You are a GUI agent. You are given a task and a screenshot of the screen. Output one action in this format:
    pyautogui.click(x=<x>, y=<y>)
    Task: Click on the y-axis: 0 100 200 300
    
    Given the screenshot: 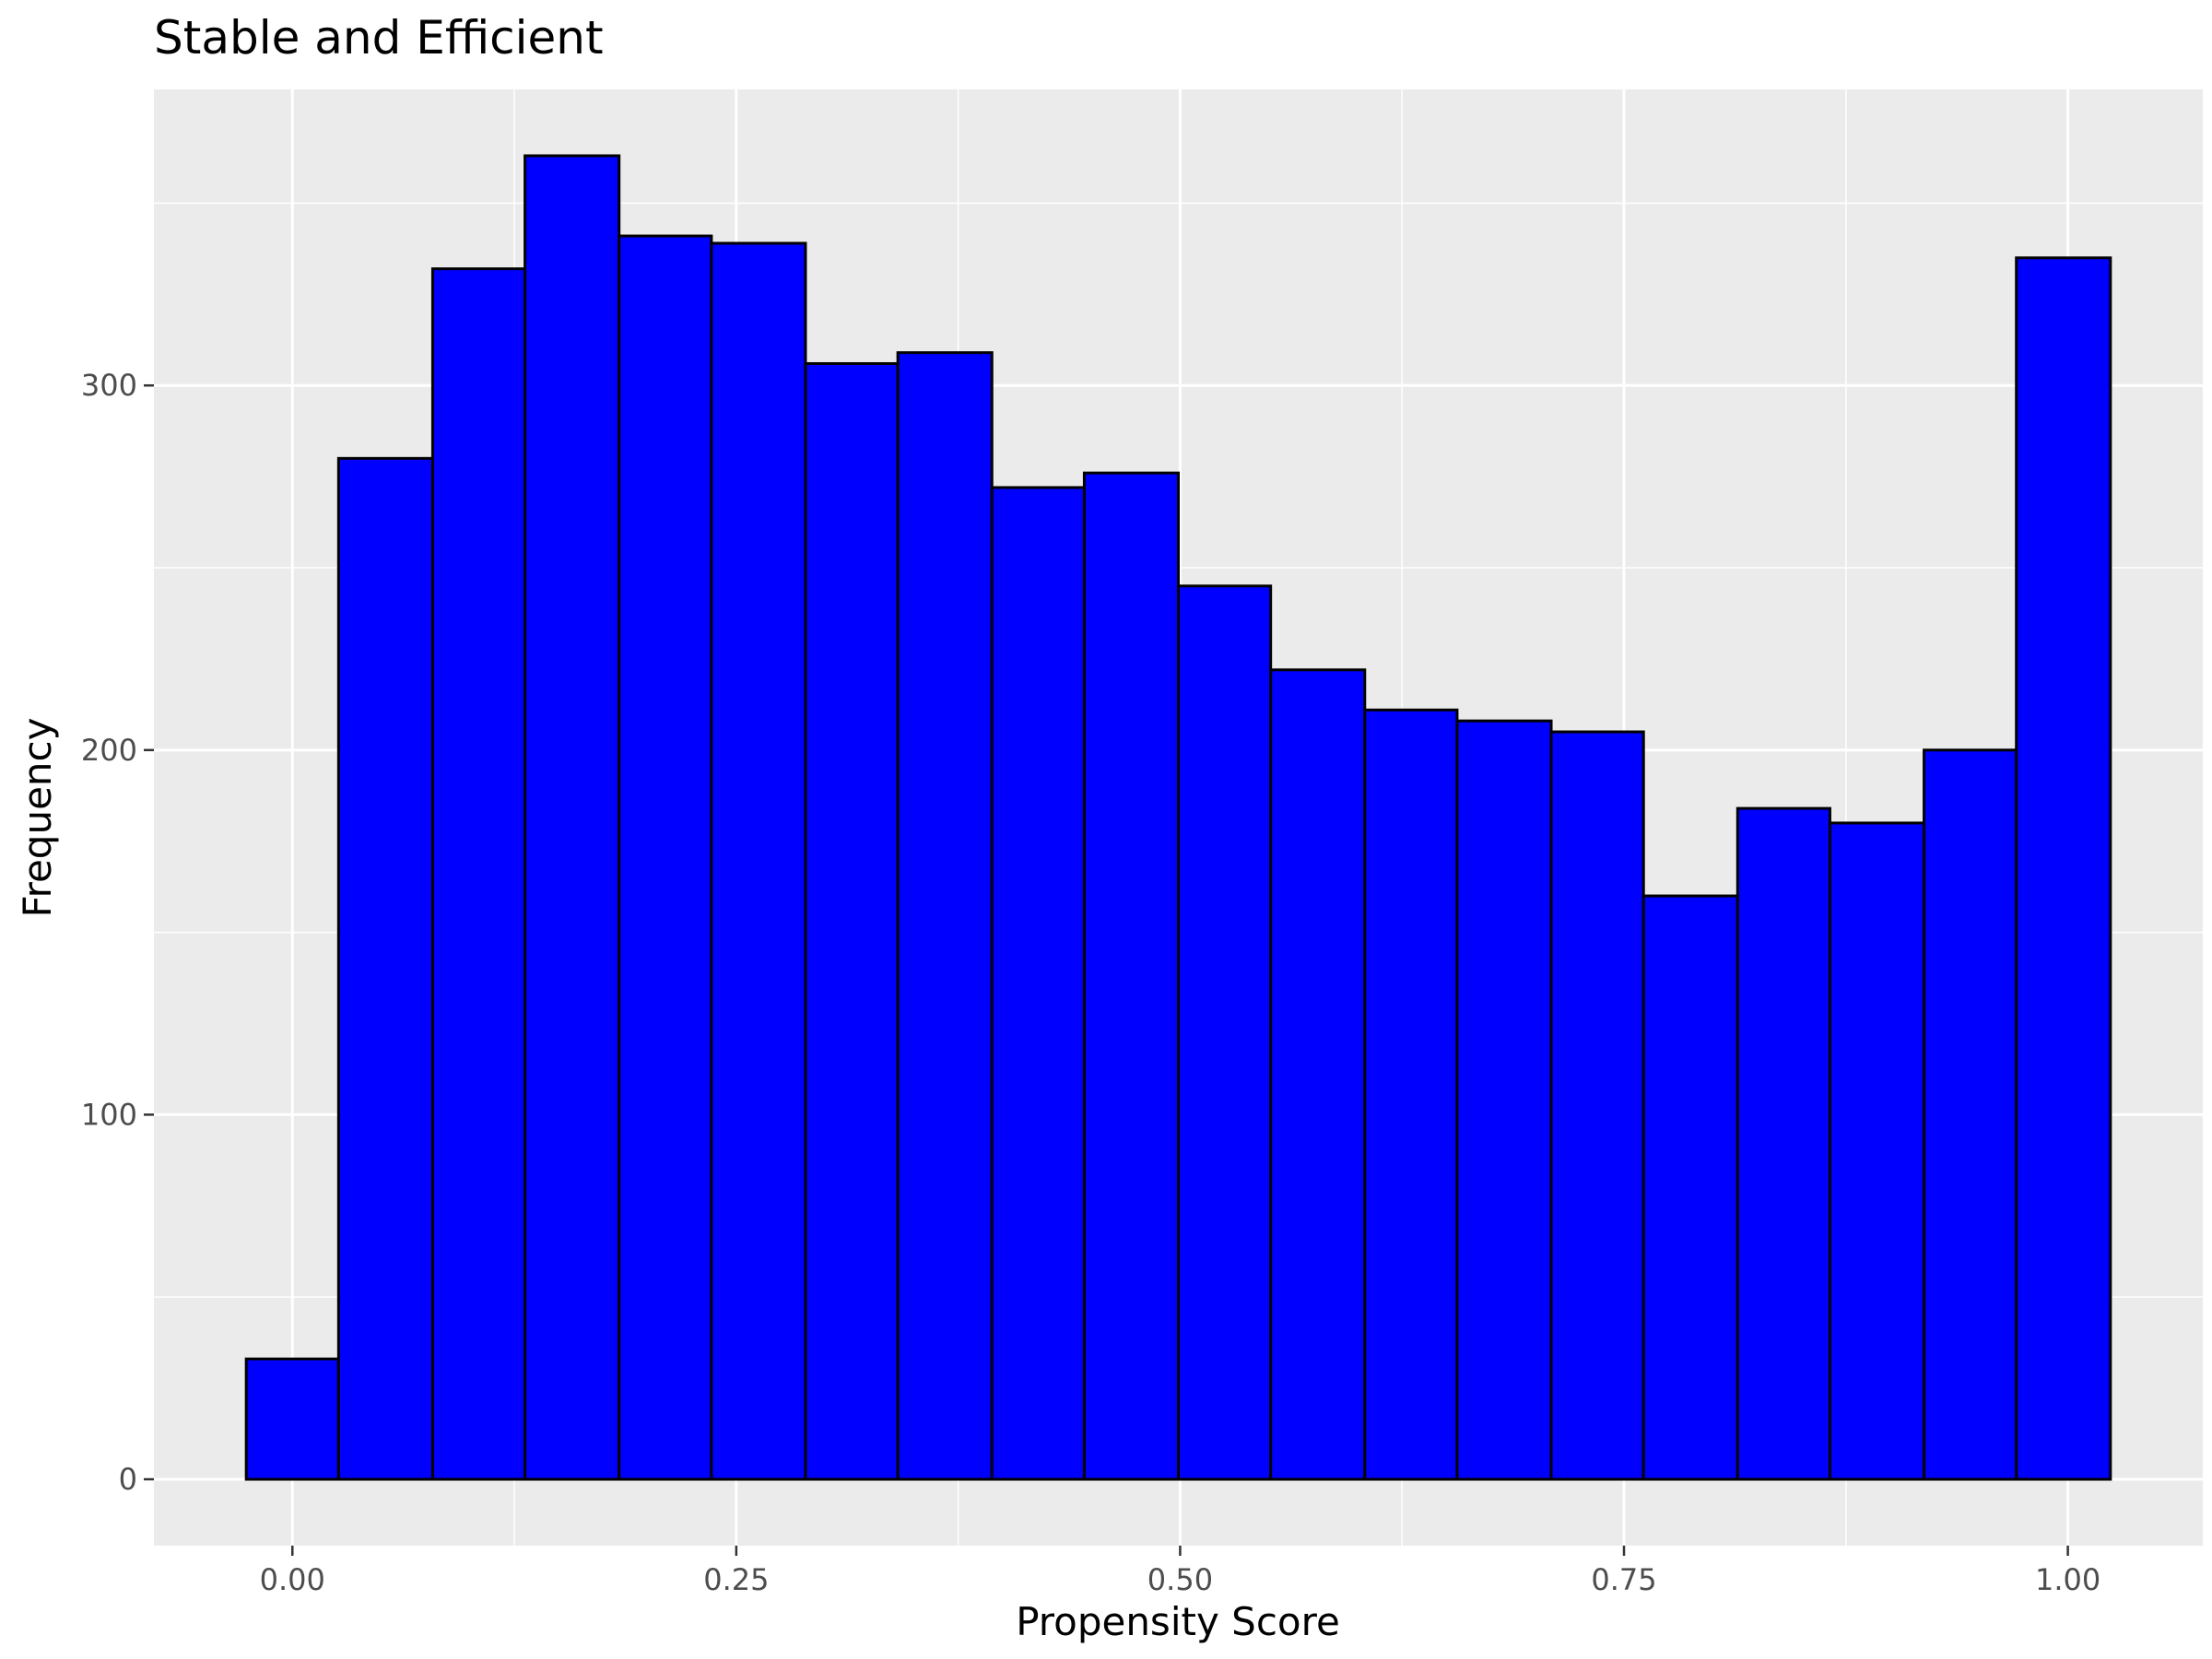 What is the action you would take?
    pyautogui.click(x=117, y=932)
    